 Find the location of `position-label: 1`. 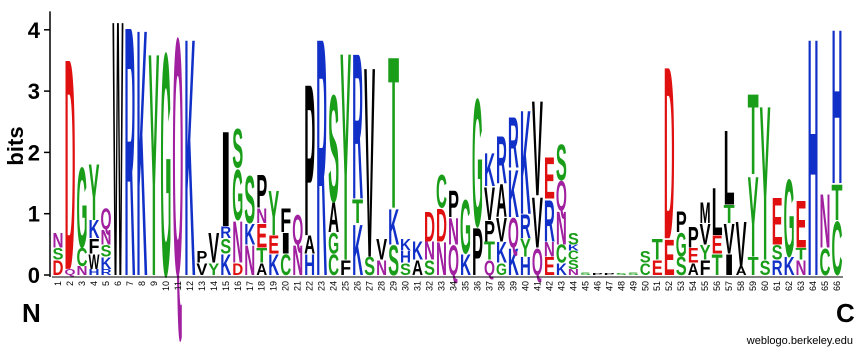

position-label: 1 is located at coordinates (58, 283).